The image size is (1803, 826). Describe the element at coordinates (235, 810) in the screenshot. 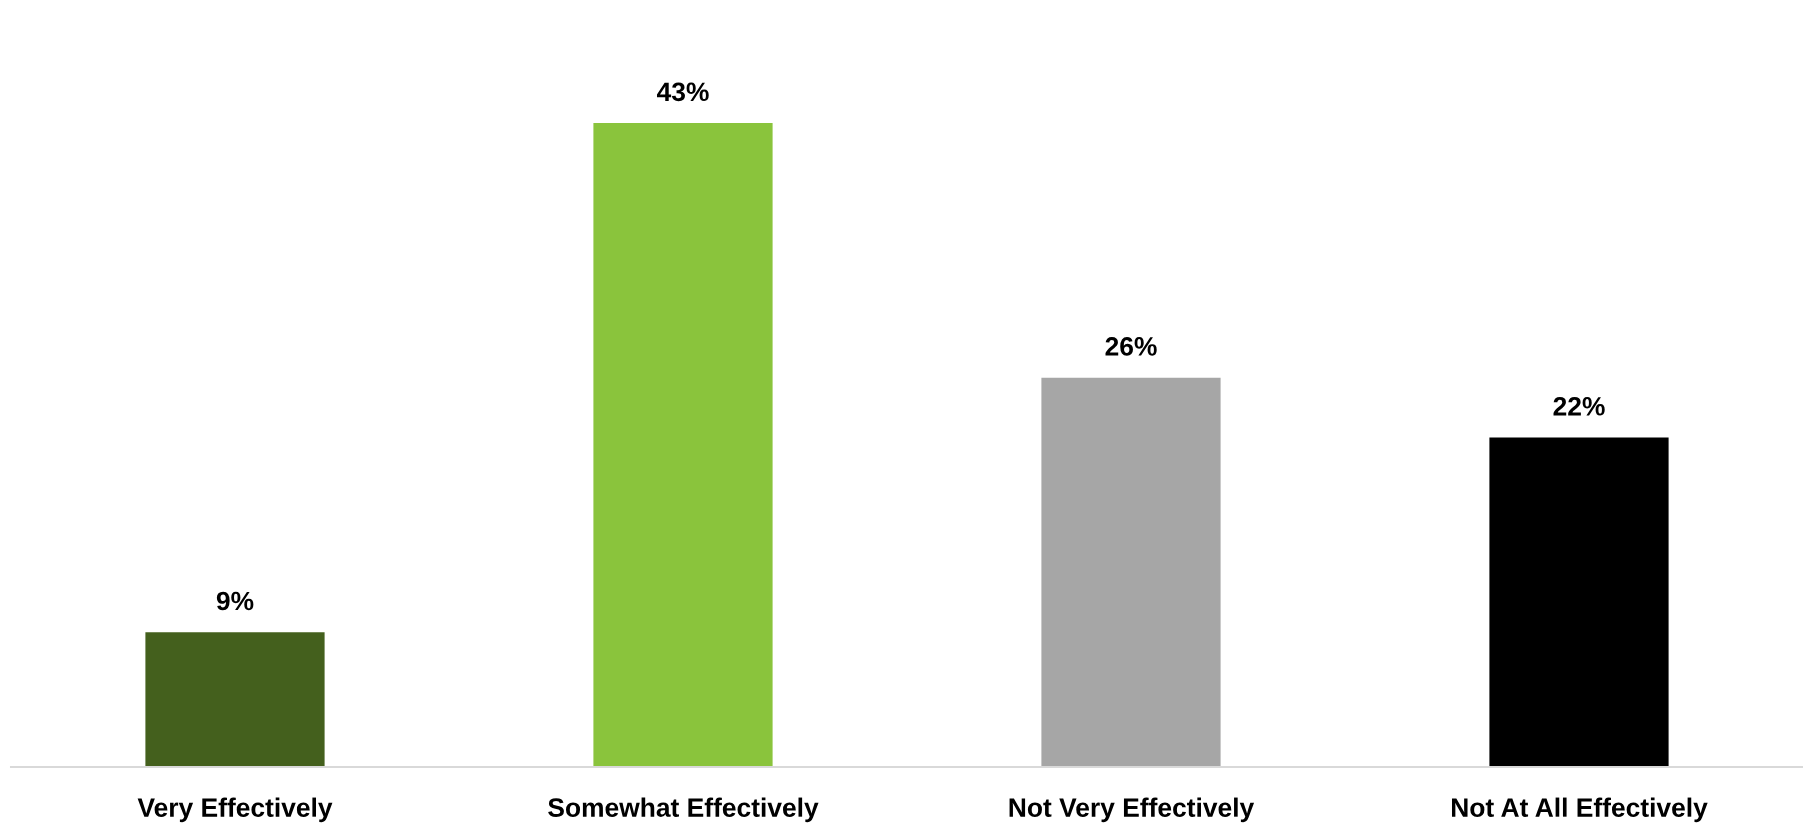

I see `x-tick-label: Very Effectively` at that location.